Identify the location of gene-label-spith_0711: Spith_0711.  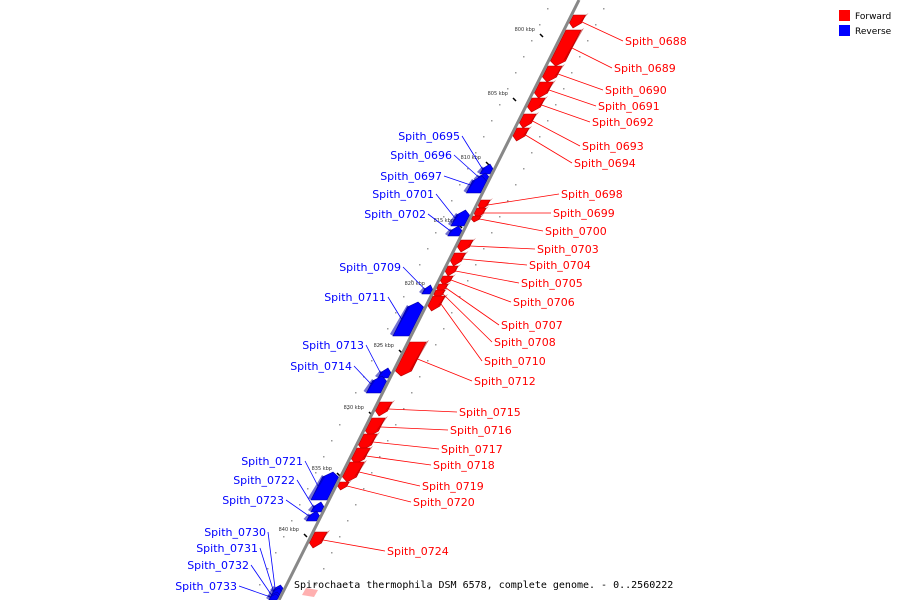
(355, 297).